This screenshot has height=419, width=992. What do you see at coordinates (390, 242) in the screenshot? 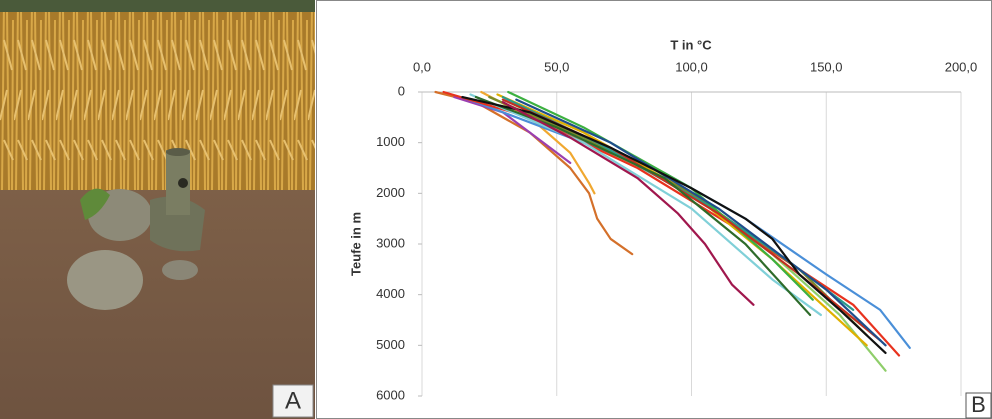
I see `y-tick-label: 3000` at bounding box center [390, 242].